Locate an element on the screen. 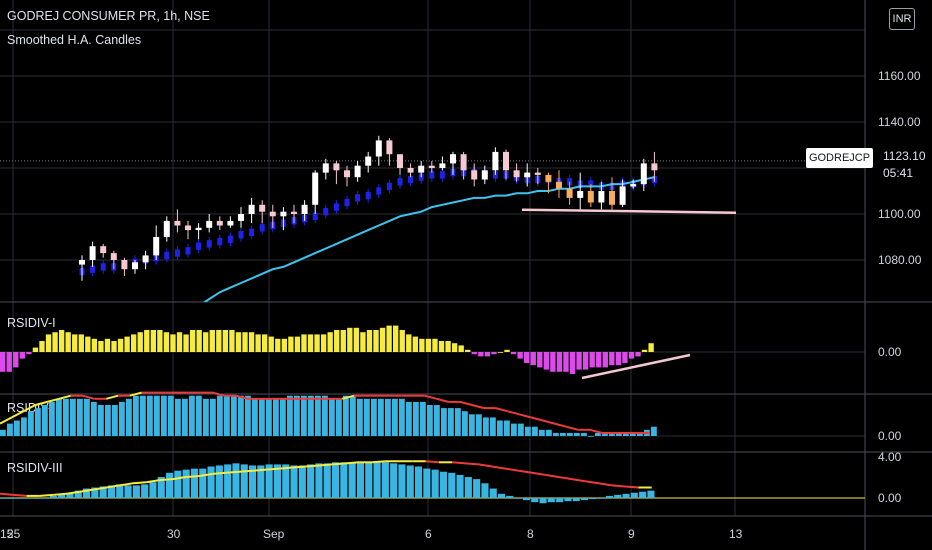 Image resolution: width=932 pixels, height=550 pixels. pane-title-rsidiv-iii: RSIDIV-III is located at coordinates (35, 468).